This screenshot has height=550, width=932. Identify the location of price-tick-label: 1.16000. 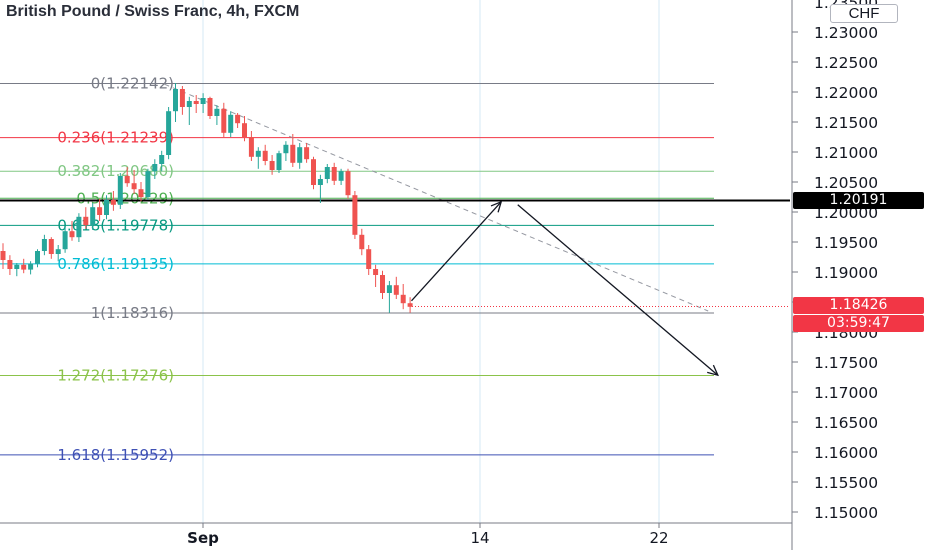
(846, 453).